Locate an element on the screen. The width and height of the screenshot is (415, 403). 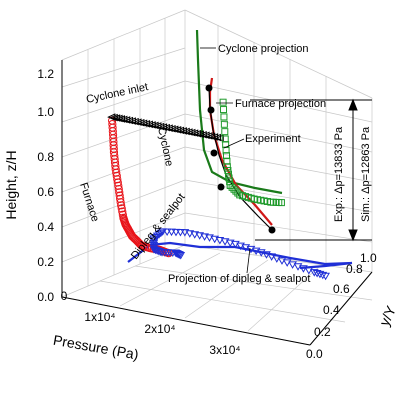
x-ticks: 0 1x10⁴ 2x10⁴ 3x10⁴ is located at coordinates (151, 323).